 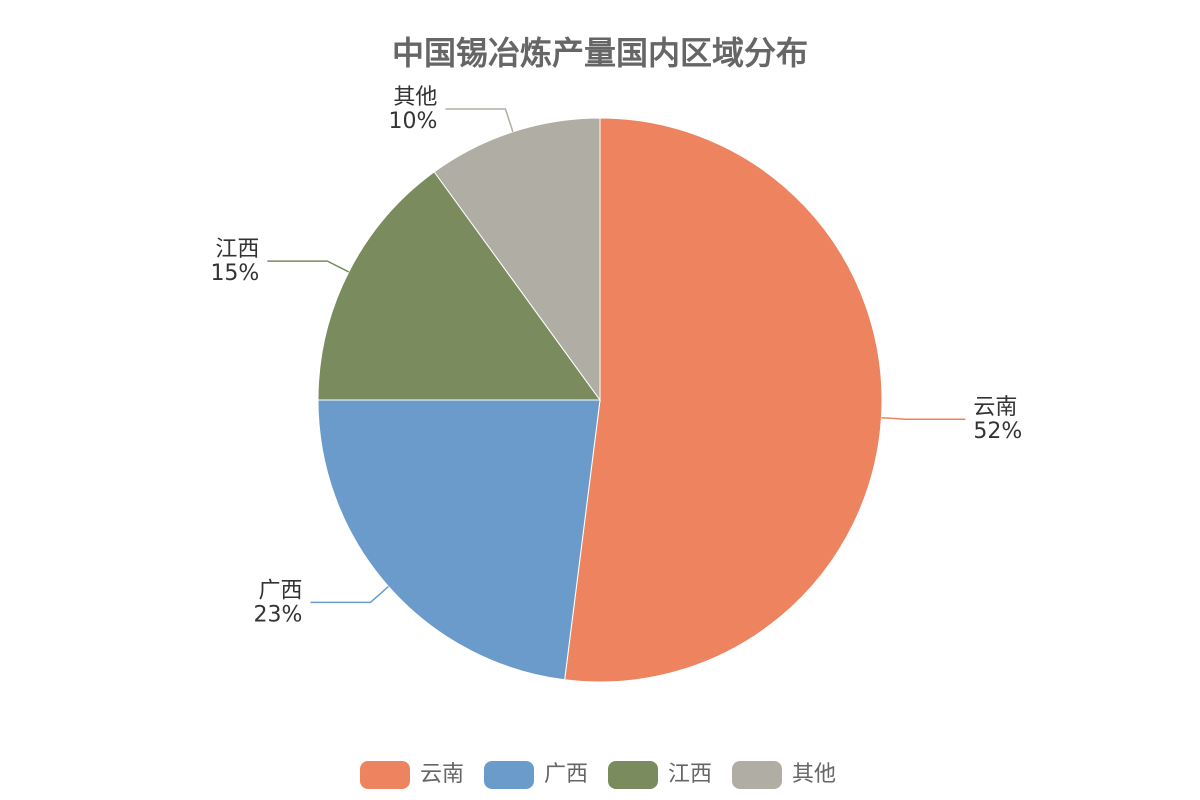 I want to click on legend-label: 其他, so click(x=814, y=774).